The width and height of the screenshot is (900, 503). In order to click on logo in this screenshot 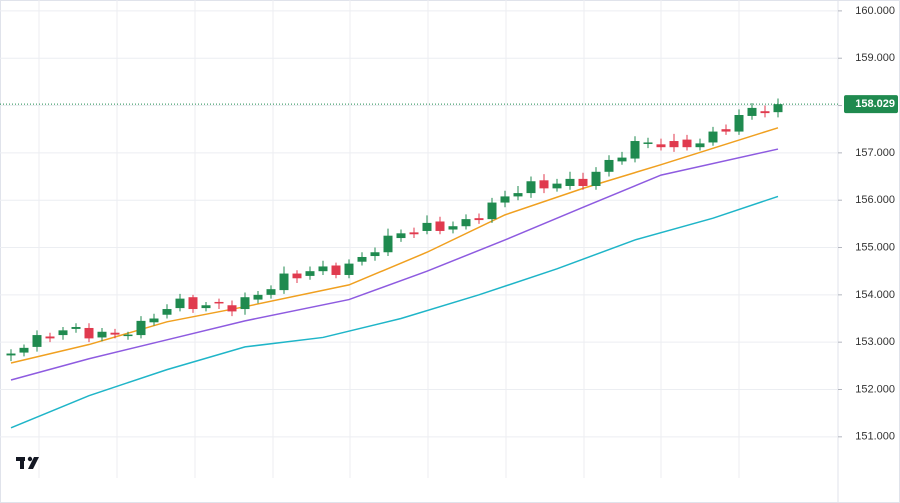, I will do `click(27, 462)`.